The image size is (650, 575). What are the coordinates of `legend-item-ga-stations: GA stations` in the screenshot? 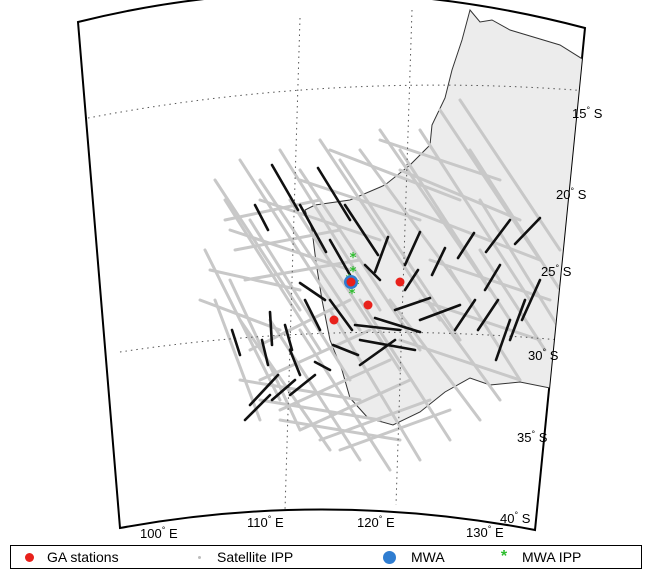 It's located at (86, 557).